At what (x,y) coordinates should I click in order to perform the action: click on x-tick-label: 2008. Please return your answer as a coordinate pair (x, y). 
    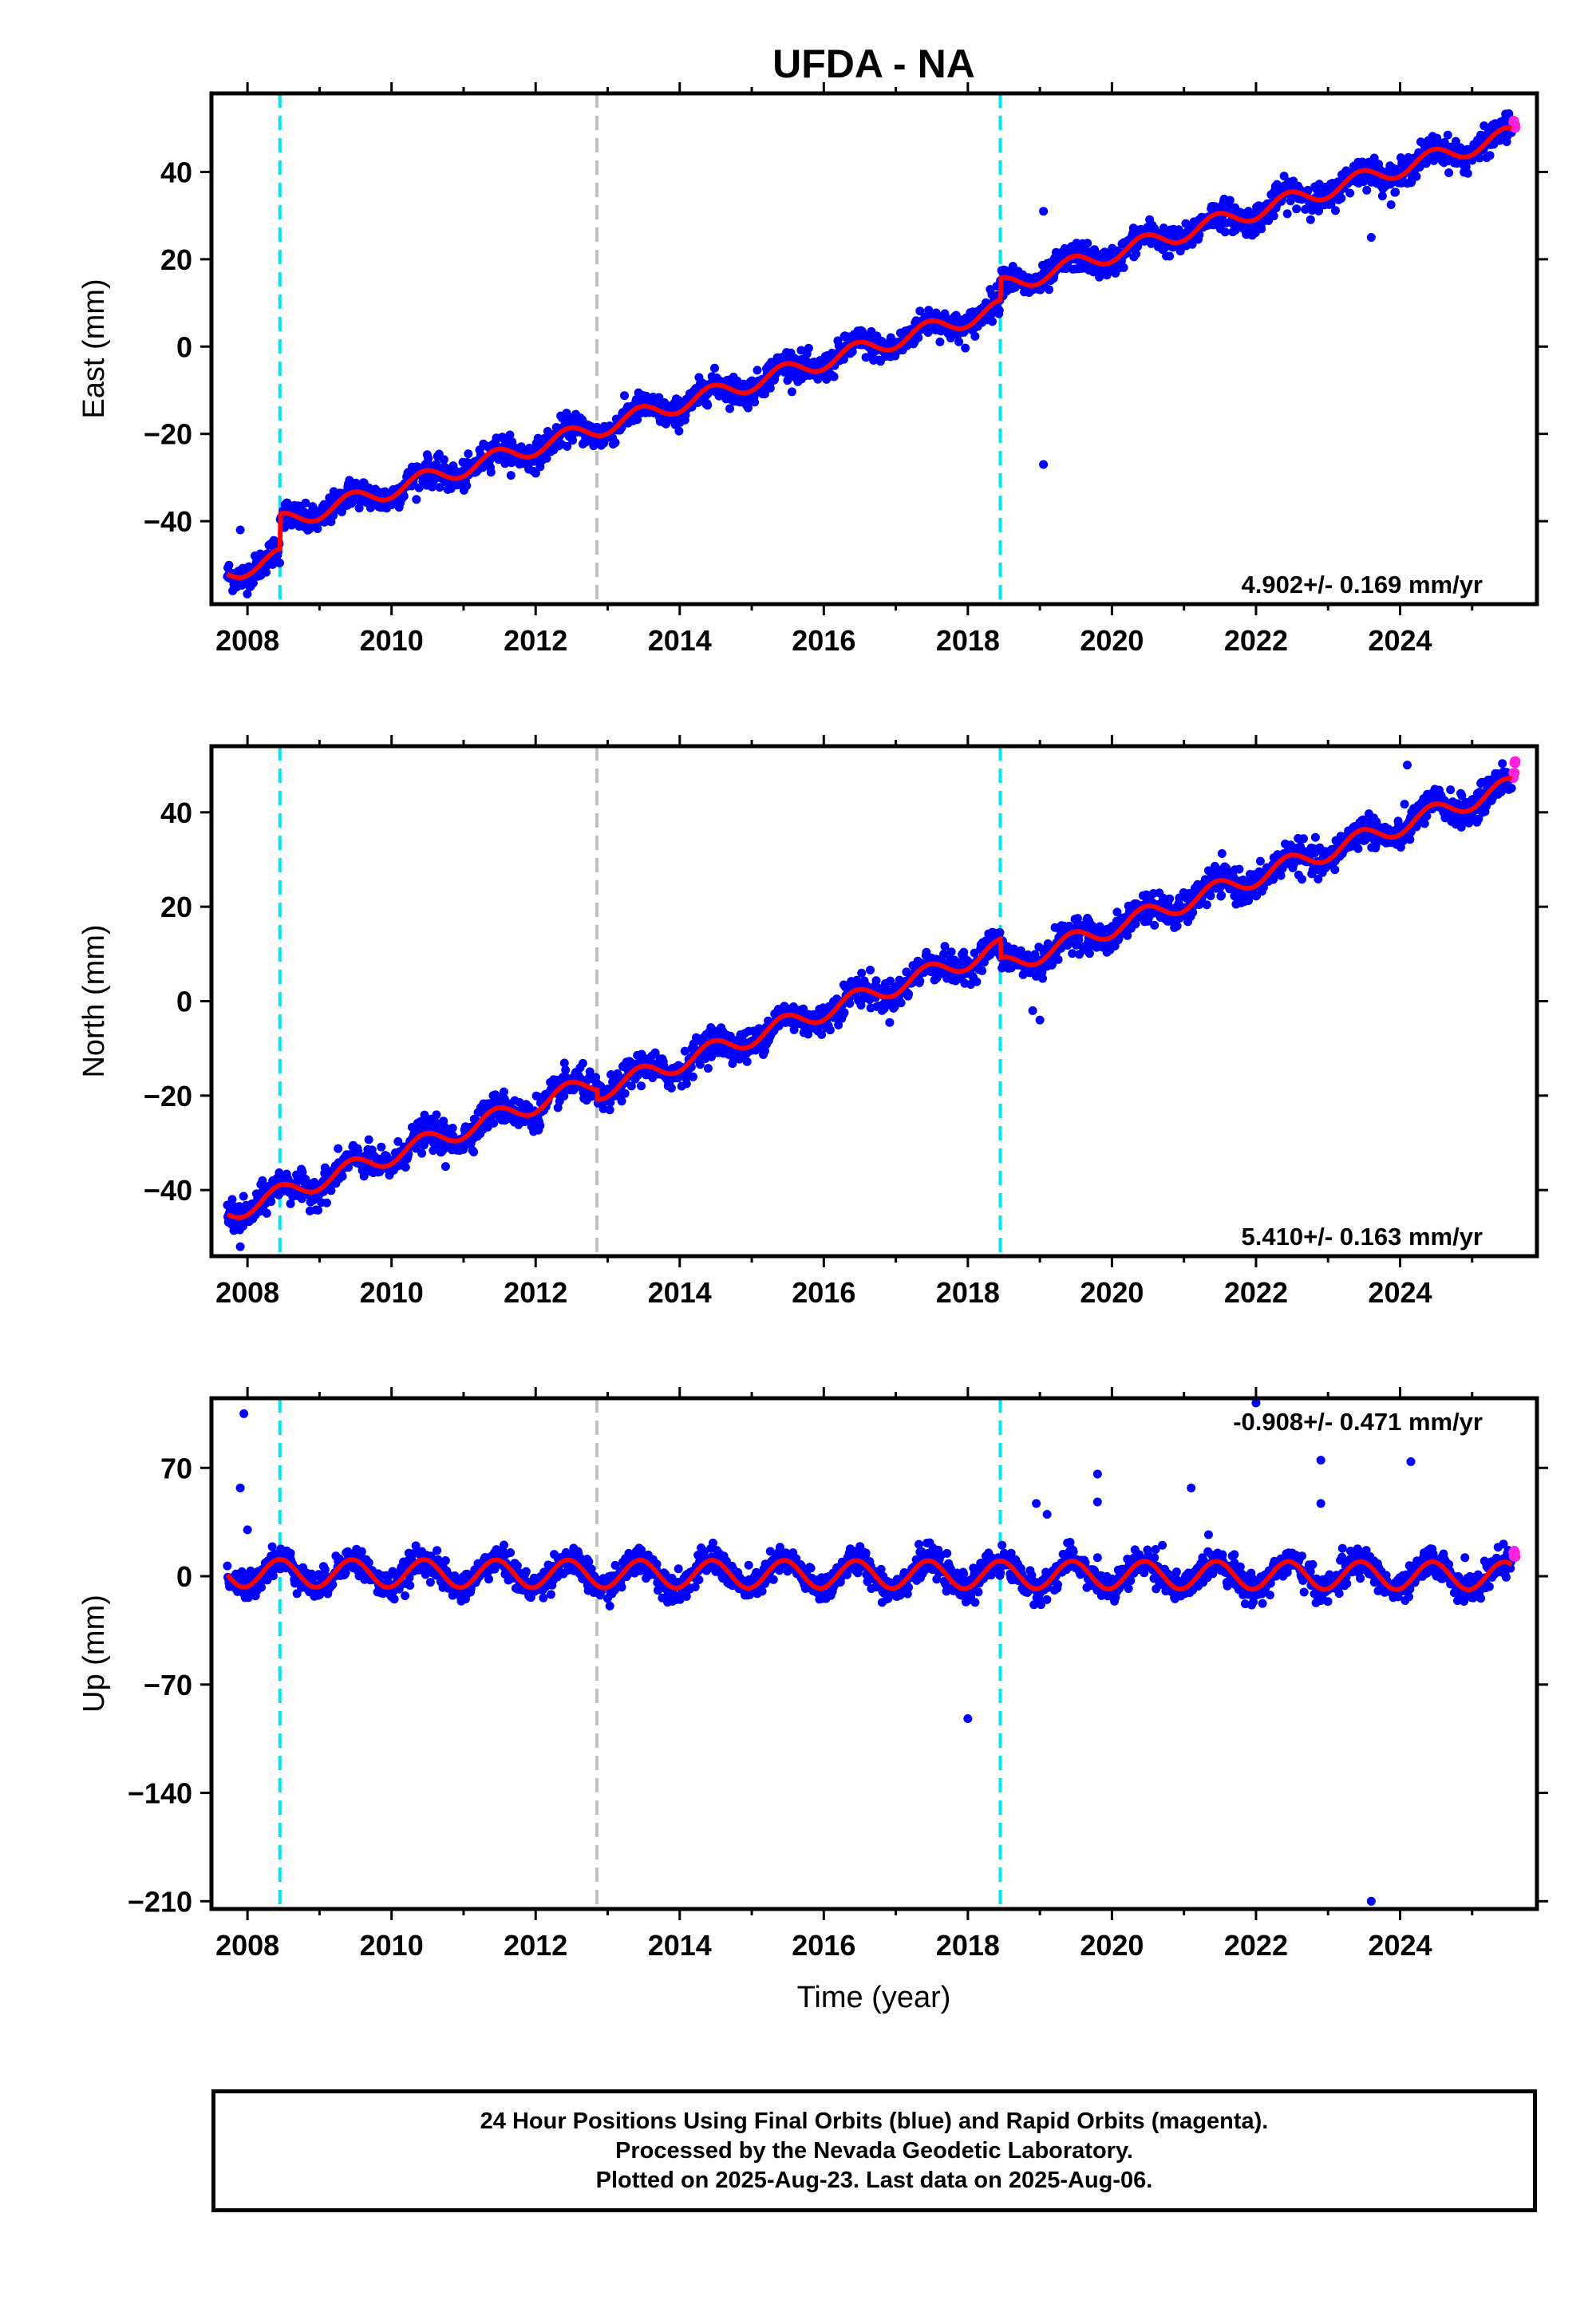
    Looking at the image, I should click on (247, 640).